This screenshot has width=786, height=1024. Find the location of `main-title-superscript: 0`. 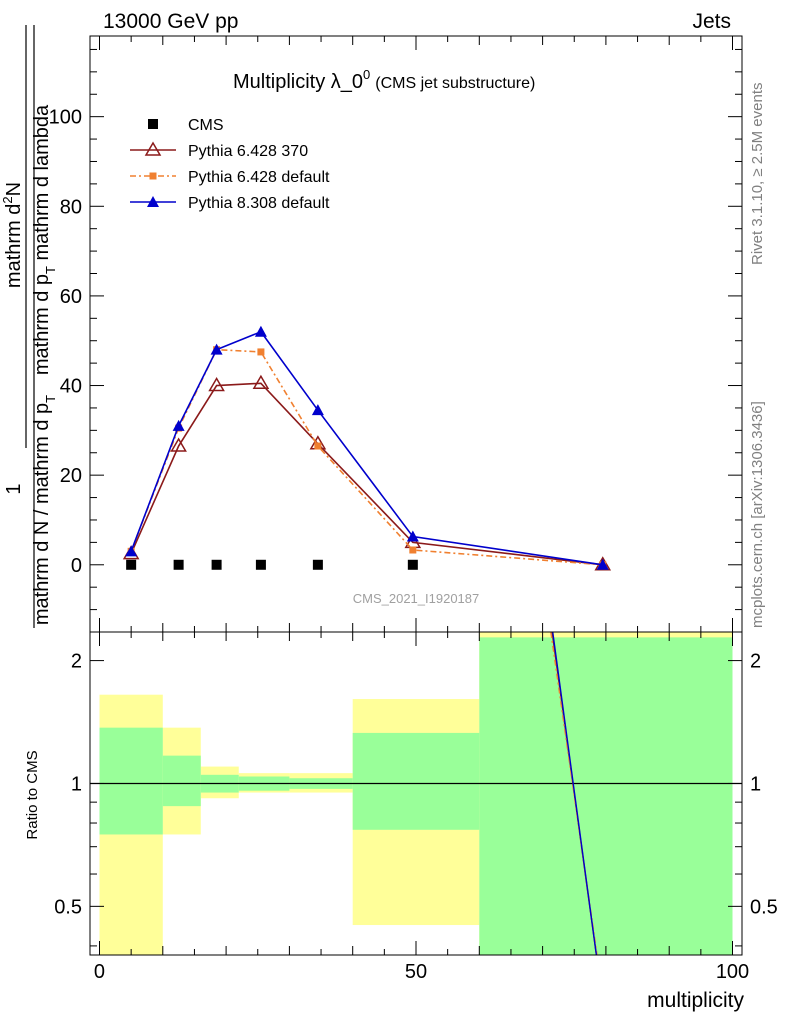

main-title-superscript: 0 is located at coordinates (366, 74).